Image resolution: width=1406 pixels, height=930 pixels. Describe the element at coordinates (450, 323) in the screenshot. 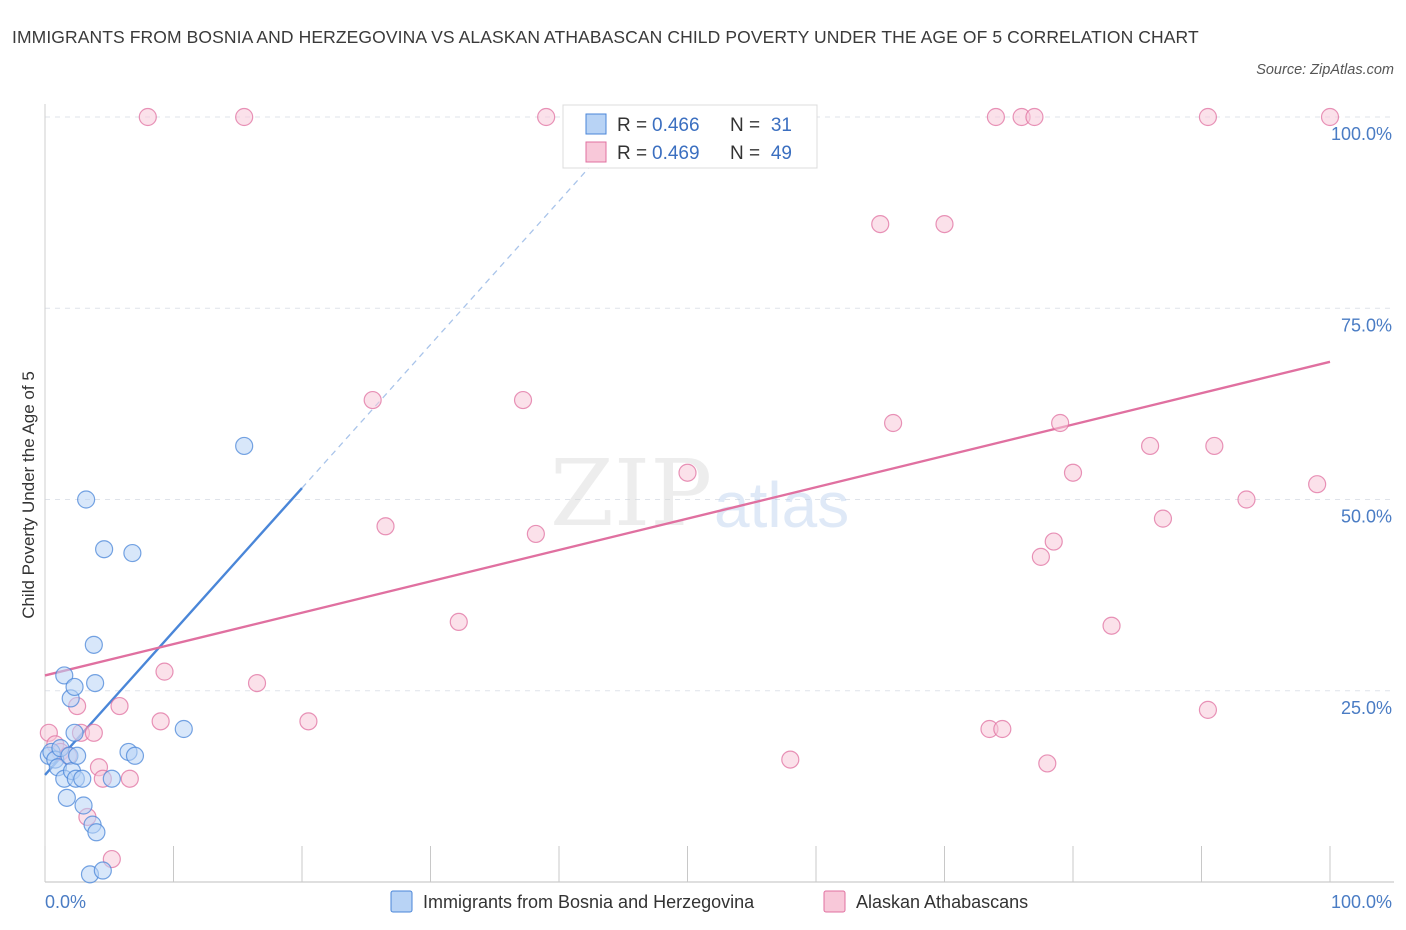

I see `trend-line-extension` at that location.